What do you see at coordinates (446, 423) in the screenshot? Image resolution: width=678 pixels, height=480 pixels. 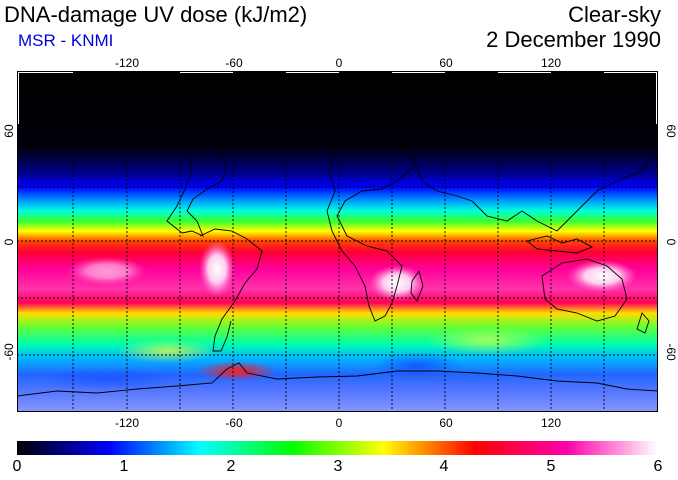 I see `lon-tick-bottom: 60` at bounding box center [446, 423].